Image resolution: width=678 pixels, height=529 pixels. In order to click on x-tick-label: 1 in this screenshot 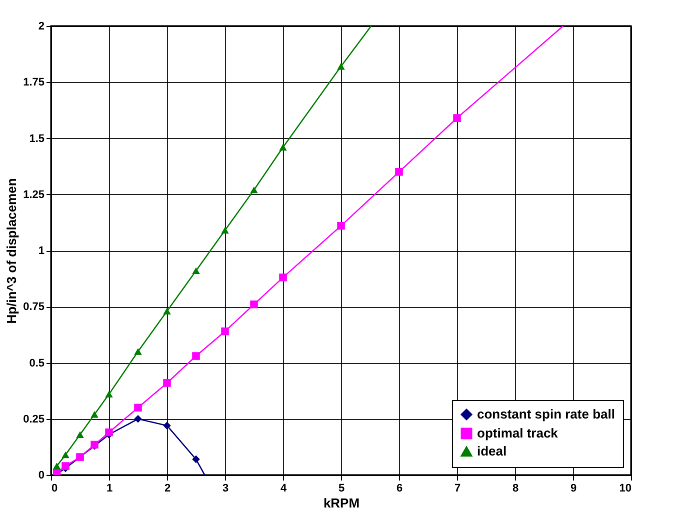, I will do `click(109, 488)`.